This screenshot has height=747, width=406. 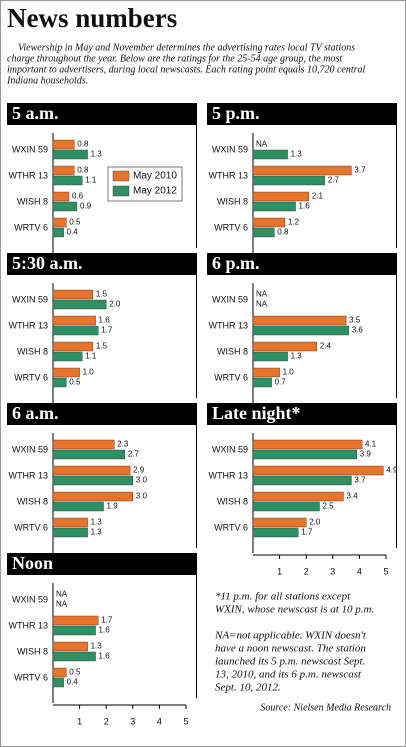 I want to click on value-label: 1.5, so click(x=102, y=294).